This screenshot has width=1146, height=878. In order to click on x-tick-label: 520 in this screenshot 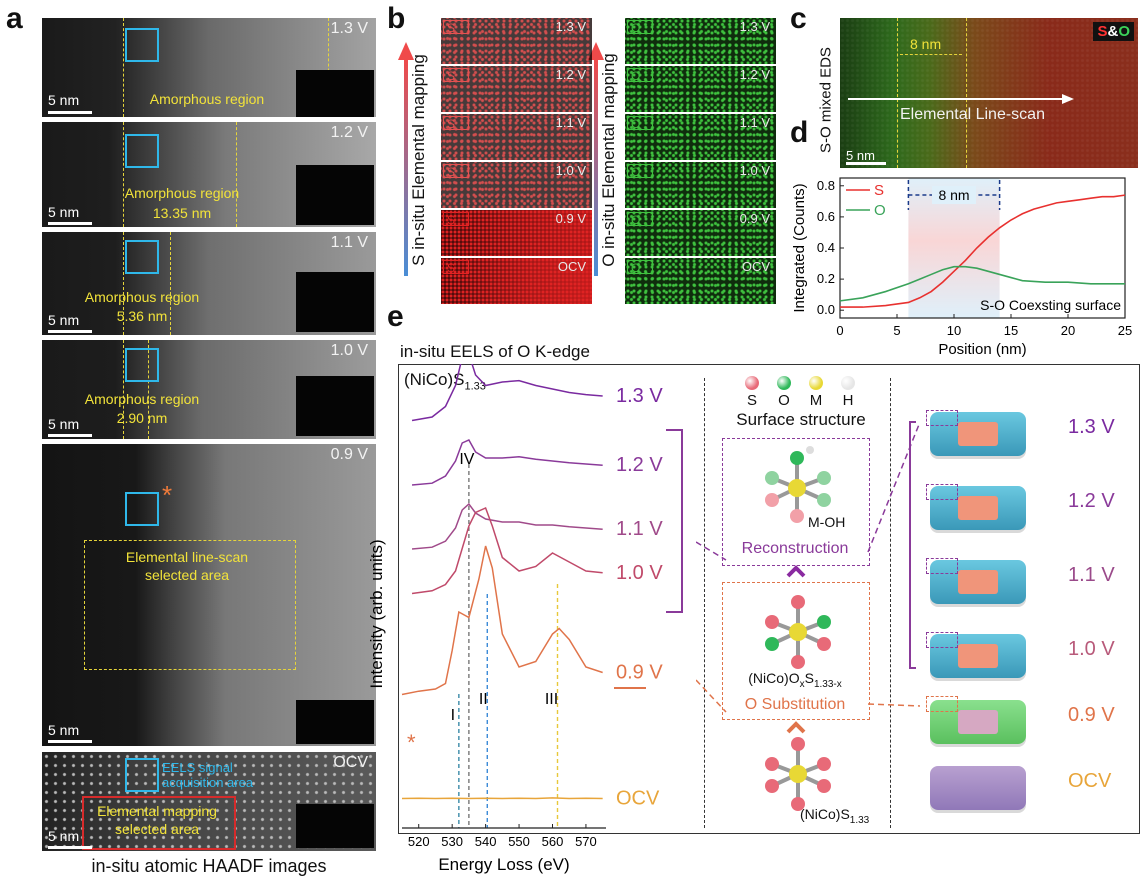, I will do `click(419, 841)`.